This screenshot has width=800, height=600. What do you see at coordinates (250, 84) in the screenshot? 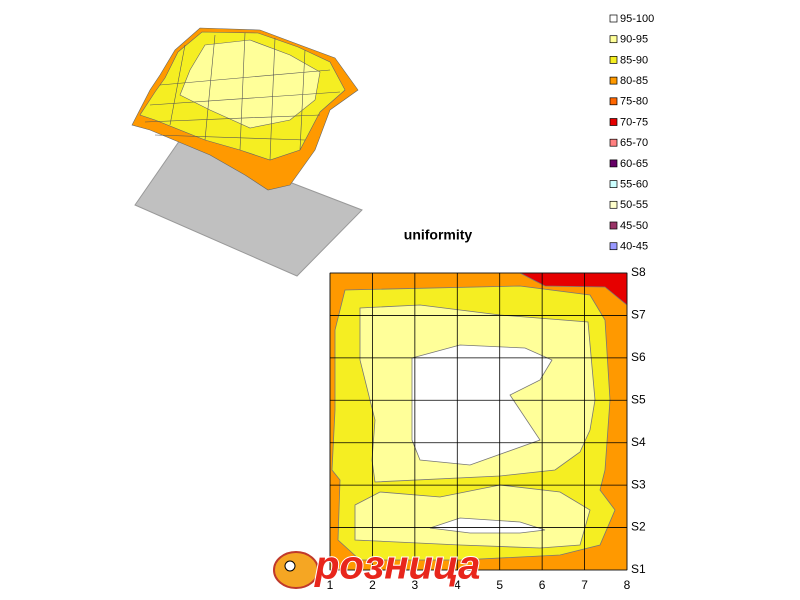
I see `surface-top` at bounding box center [250, 84].